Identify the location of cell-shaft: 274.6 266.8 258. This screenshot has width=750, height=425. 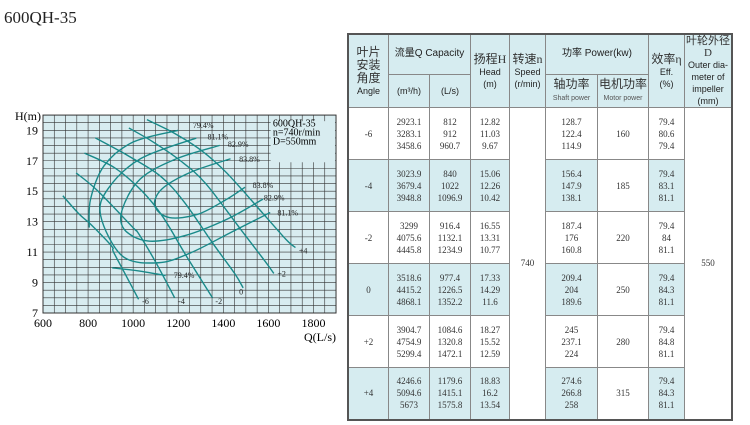
(571, 393).